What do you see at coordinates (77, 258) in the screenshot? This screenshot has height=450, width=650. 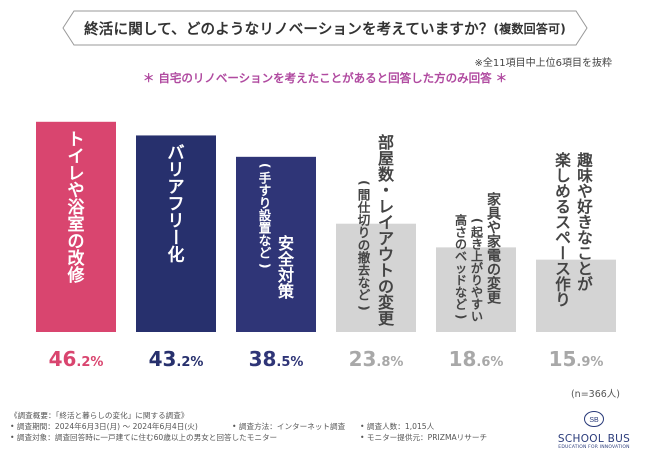 I see `bar-label-main-char: 改` at bounding box center [77, 258].